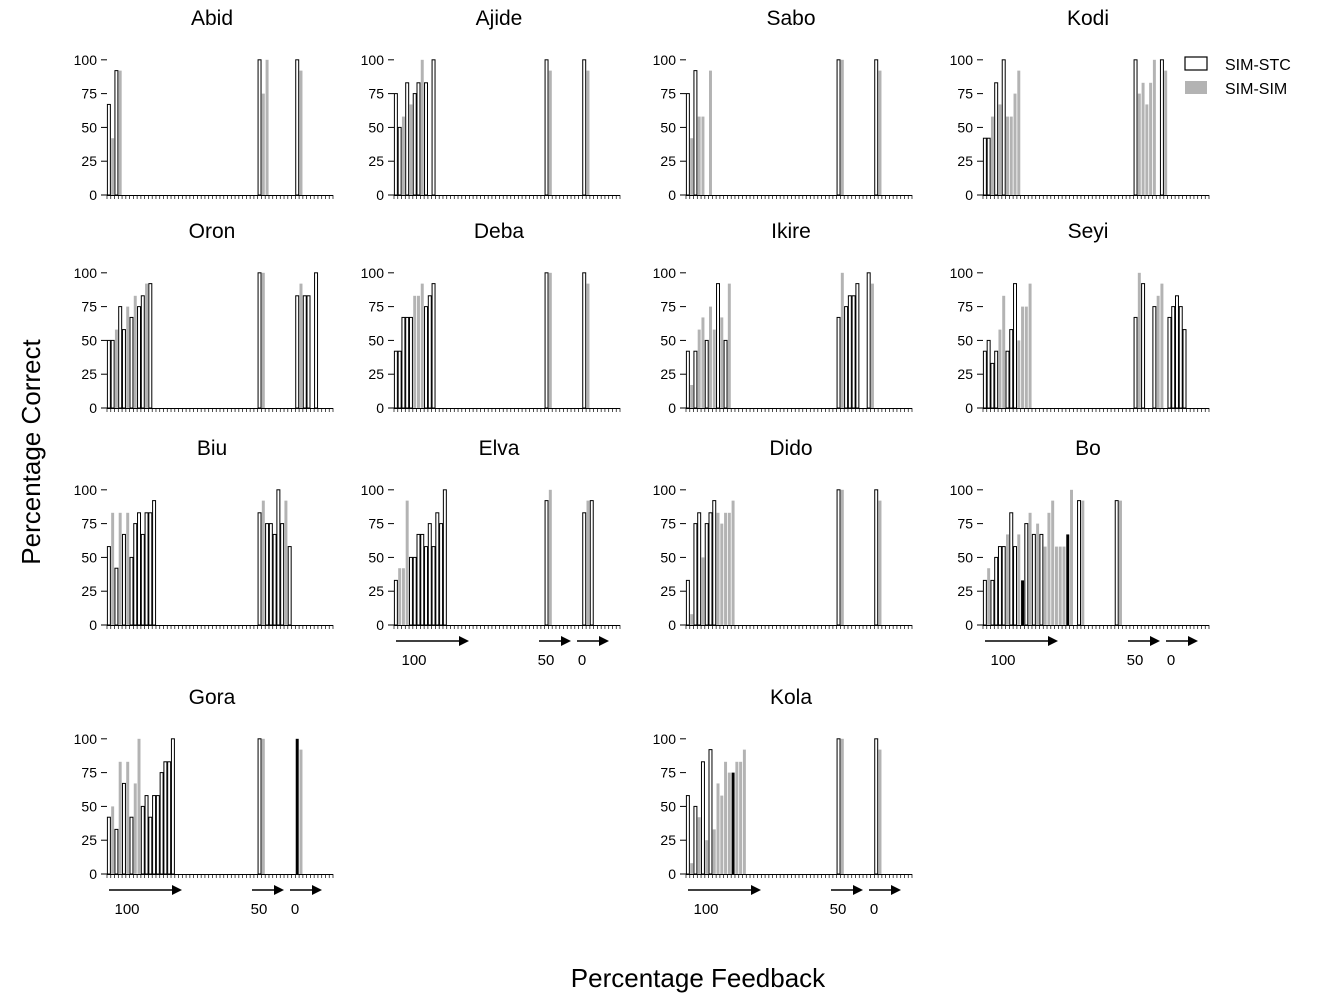 The image size is (1337, 996). Describe the element at coordinates (790, 18) in the screenshot. I see `panel-title: Sabo` at that location.